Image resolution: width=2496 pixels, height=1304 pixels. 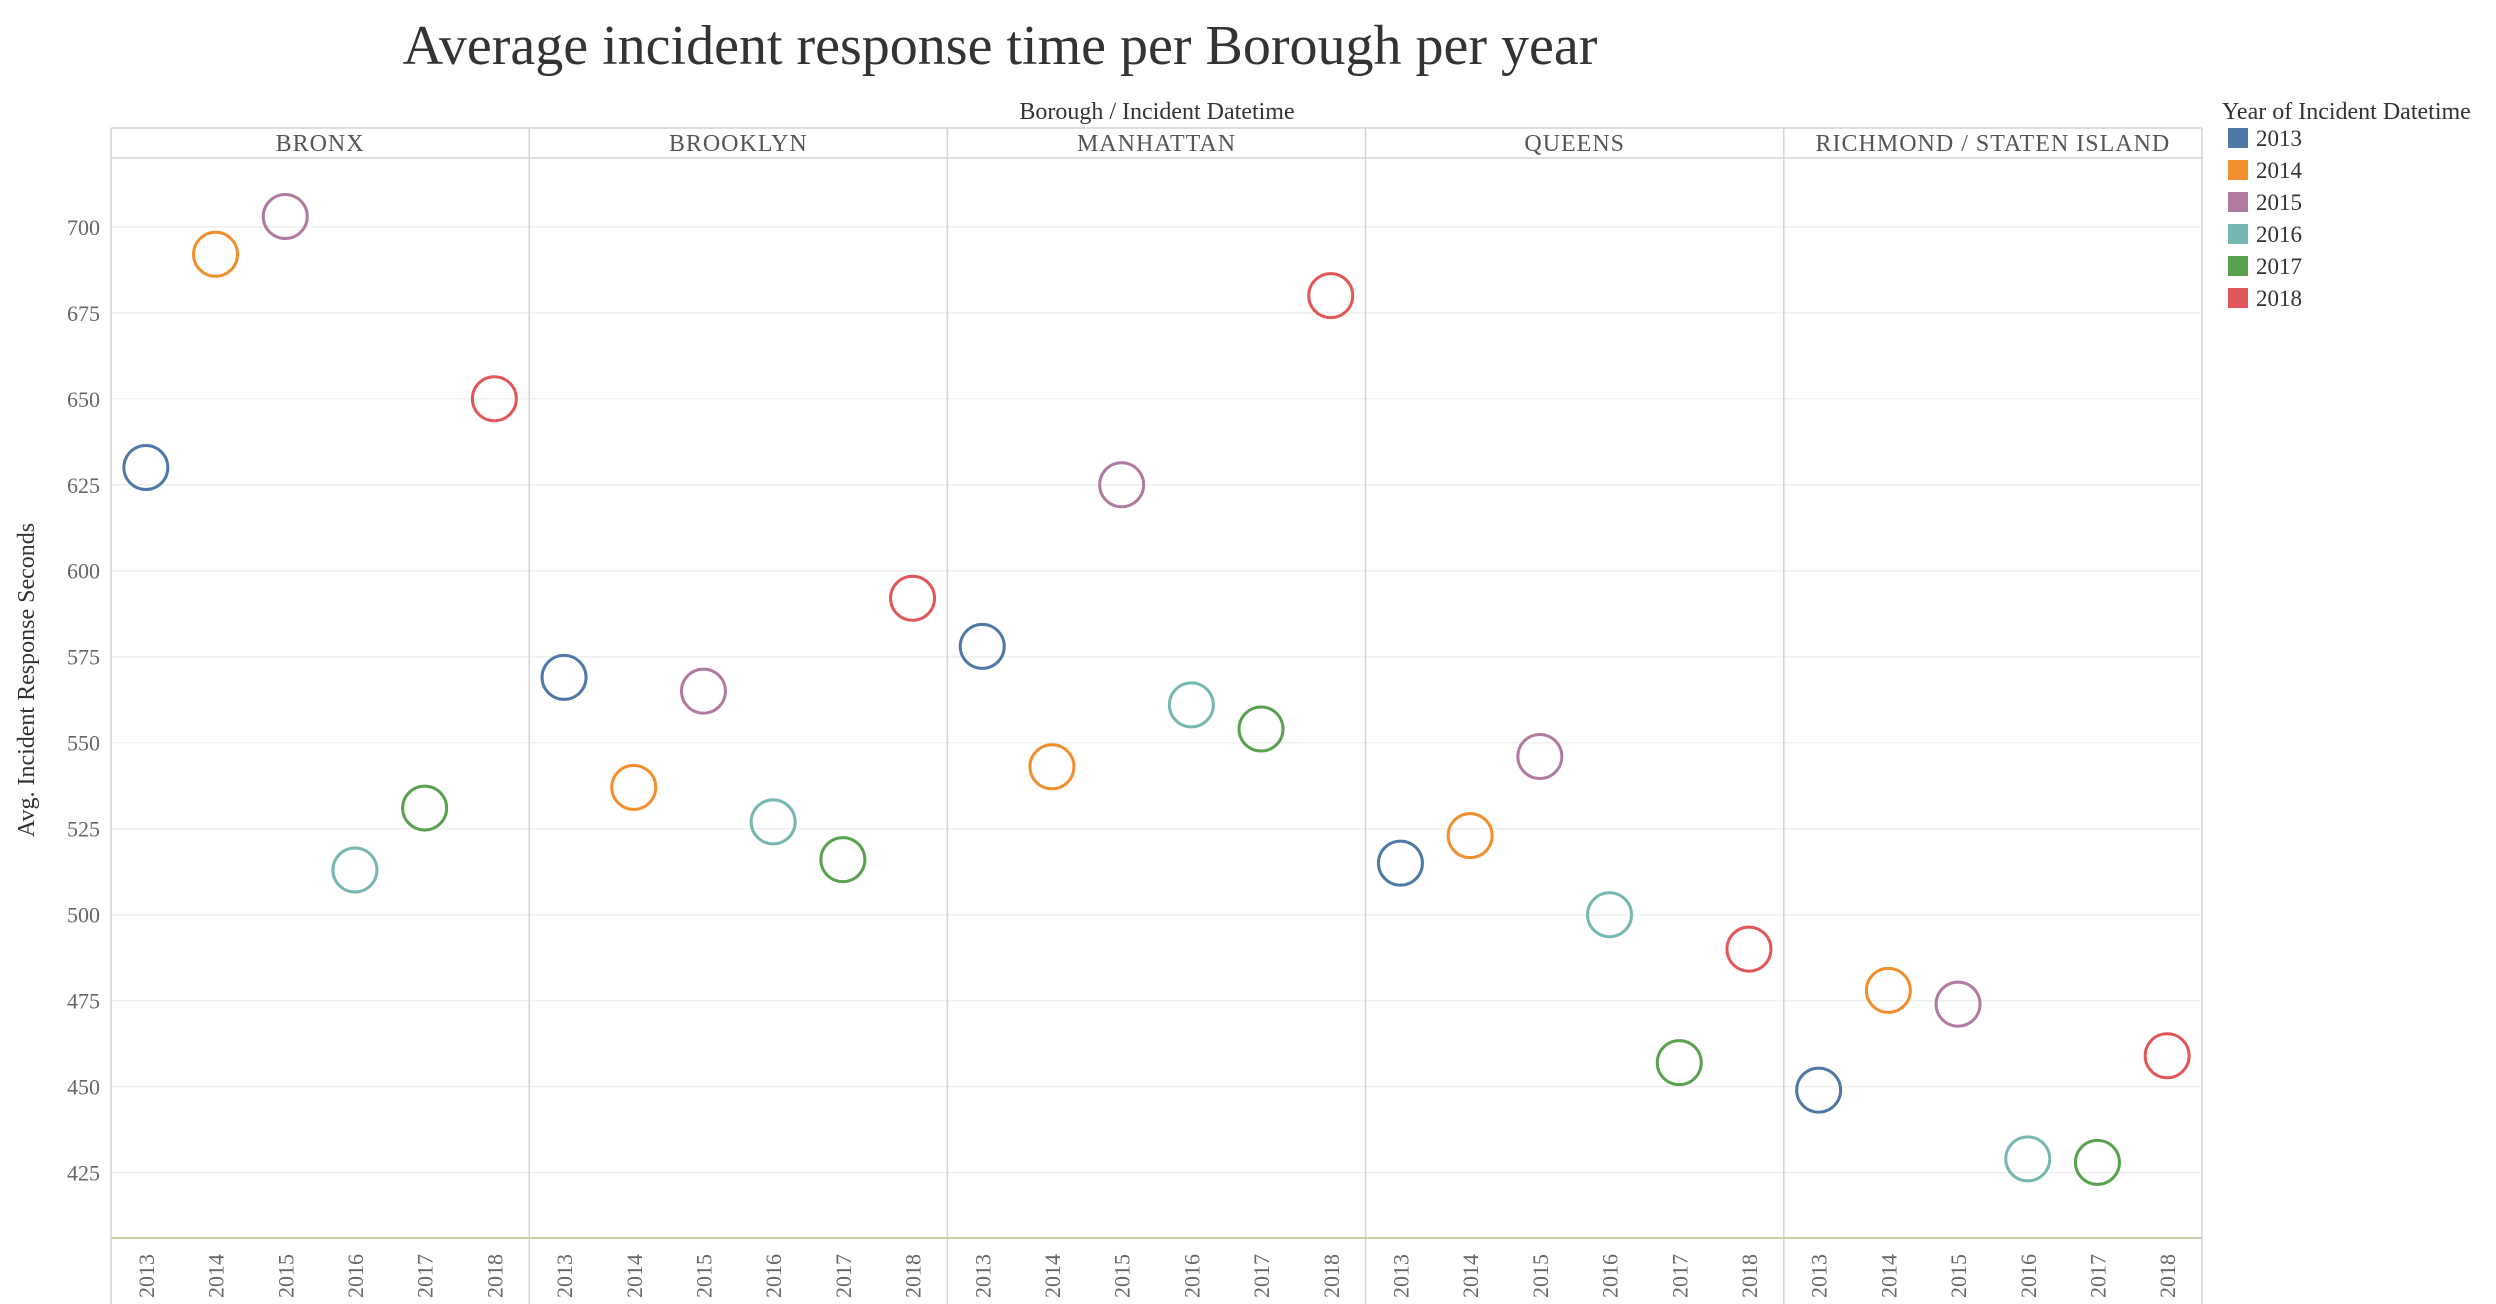 I want to click on panel-label: BRONX, so click(x=320, y=144).